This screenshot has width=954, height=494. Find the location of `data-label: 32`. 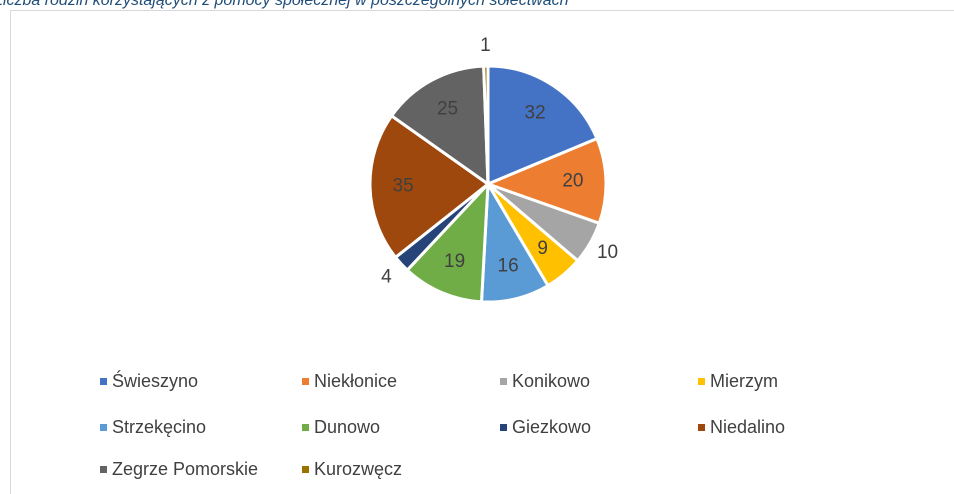

data-label: 32 is located at coordinates (535, 112).